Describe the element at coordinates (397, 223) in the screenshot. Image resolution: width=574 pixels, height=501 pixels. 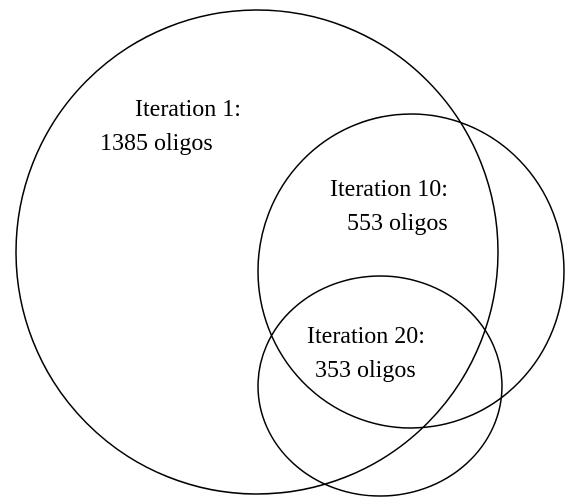
I see `set-size: 553 oligos` at that location.